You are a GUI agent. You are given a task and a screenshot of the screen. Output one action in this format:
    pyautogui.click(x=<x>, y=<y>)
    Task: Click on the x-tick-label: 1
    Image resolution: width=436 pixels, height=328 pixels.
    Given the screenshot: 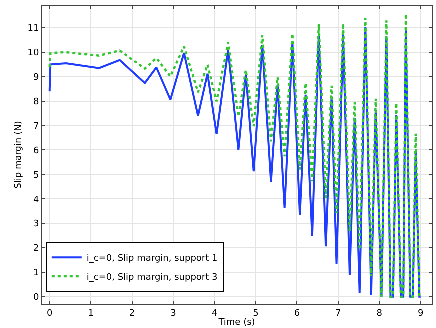 What is the action you would take?
    pyautogui.click(x=91, y=313)
    